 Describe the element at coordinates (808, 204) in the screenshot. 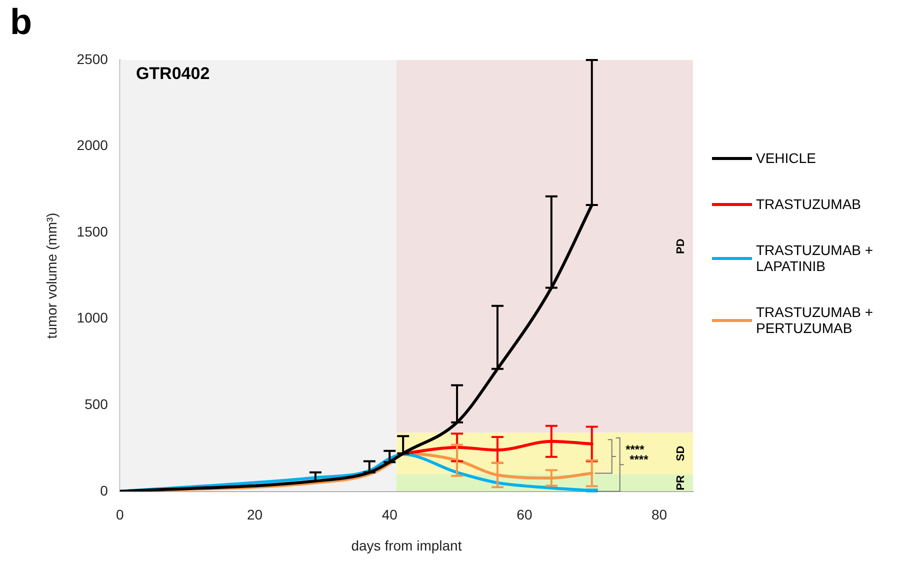

I see `legend-label: TRASTUZUMAB` at that location.